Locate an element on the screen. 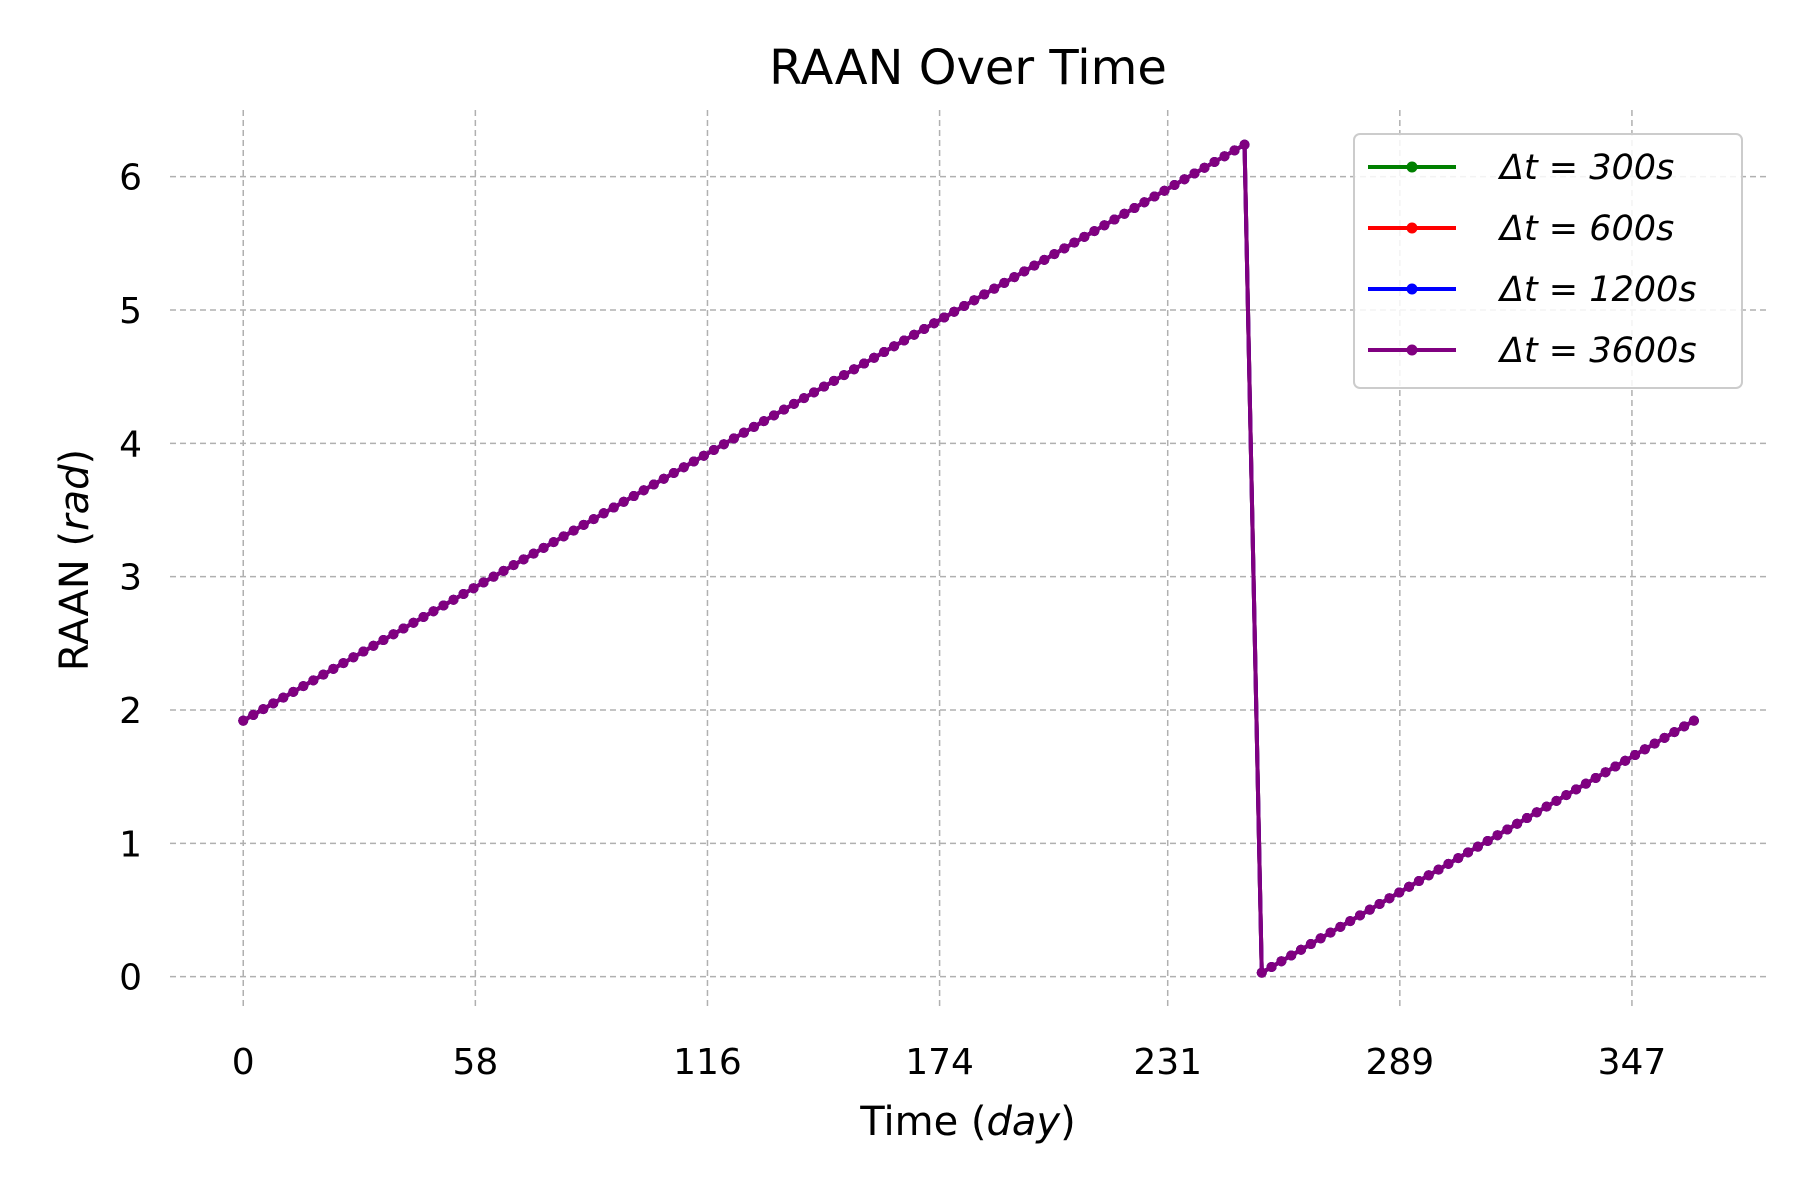 This screenshot has width=1800, height=1204. y-tick-label: 0 is located at coordinates (130, 978).